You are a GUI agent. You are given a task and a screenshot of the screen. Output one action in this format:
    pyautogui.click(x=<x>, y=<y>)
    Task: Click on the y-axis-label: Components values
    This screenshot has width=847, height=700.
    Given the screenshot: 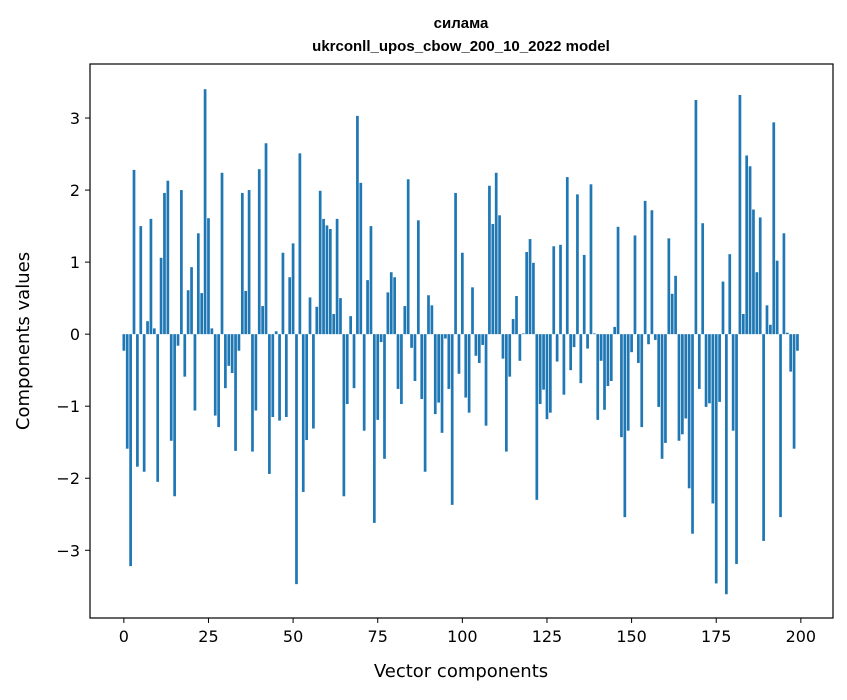 What is the action you would take?
    pyautogui.click(x=23, y=341)
    